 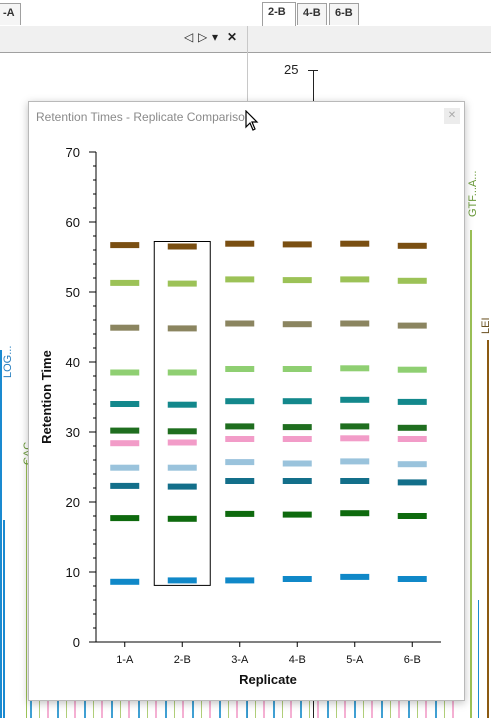 I want to click on x-tick-label: 1-A, so click(x=125, y=660).